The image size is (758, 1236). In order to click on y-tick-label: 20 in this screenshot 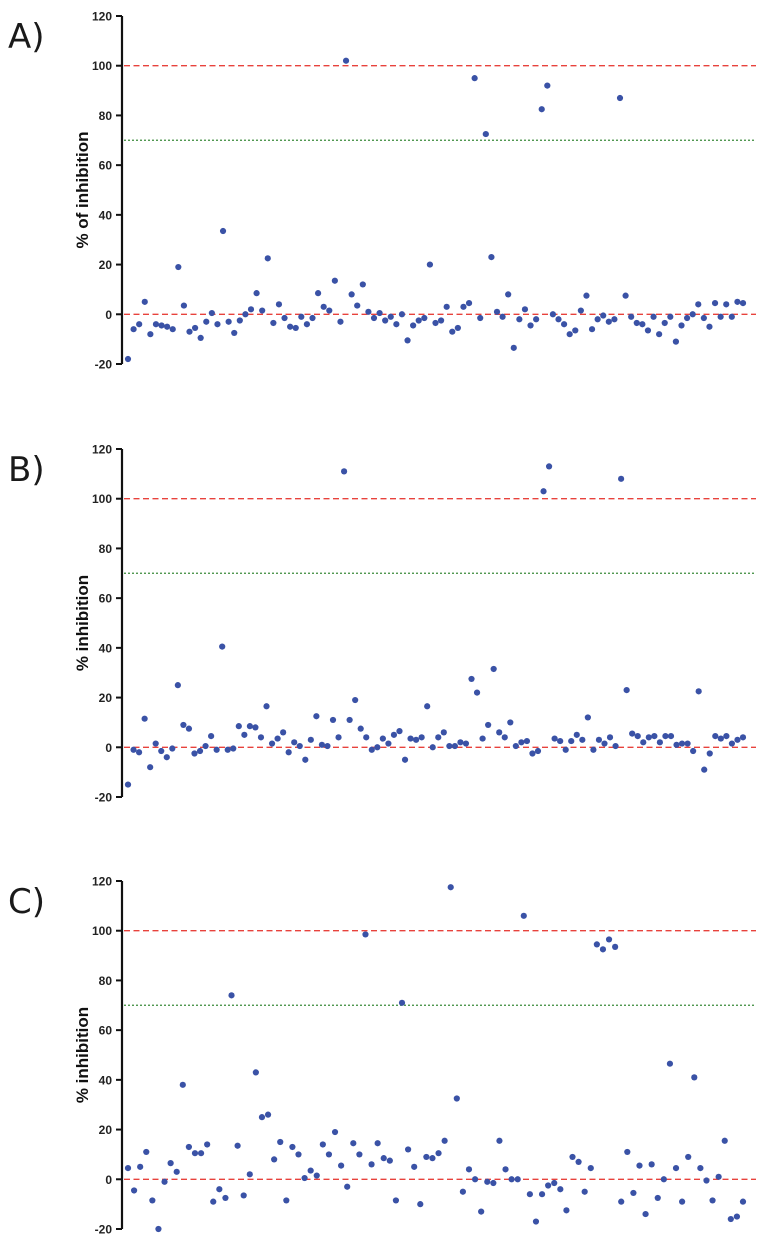, I will do `click(106, 265)`.